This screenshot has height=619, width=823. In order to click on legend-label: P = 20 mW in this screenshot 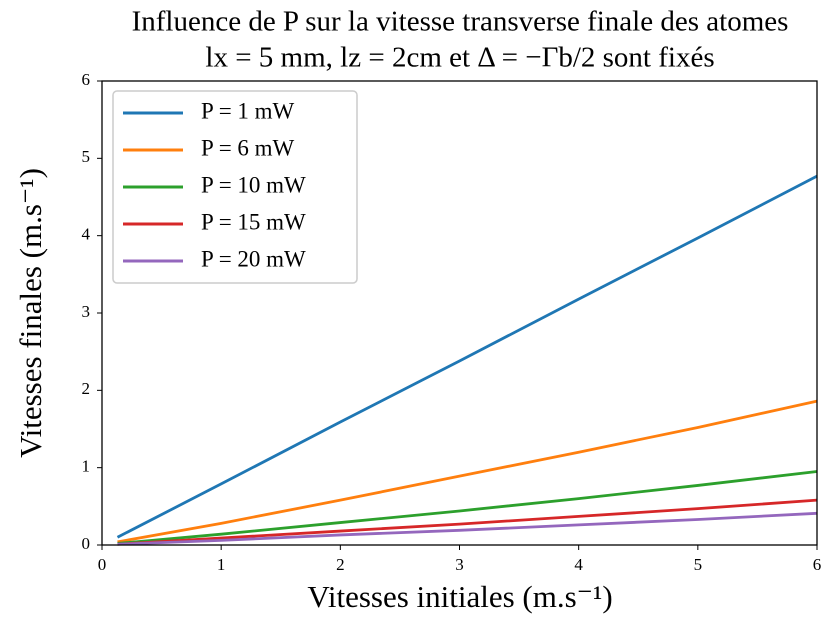, I will do `click(253, 258)`.